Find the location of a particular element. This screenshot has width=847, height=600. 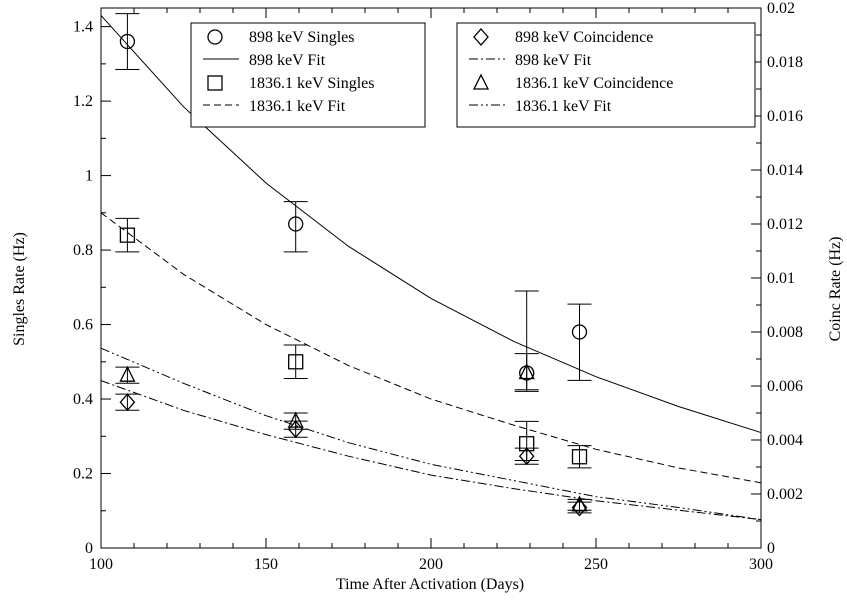

y-tick-label-right: 0.014 is located at coordinates (785, 170).